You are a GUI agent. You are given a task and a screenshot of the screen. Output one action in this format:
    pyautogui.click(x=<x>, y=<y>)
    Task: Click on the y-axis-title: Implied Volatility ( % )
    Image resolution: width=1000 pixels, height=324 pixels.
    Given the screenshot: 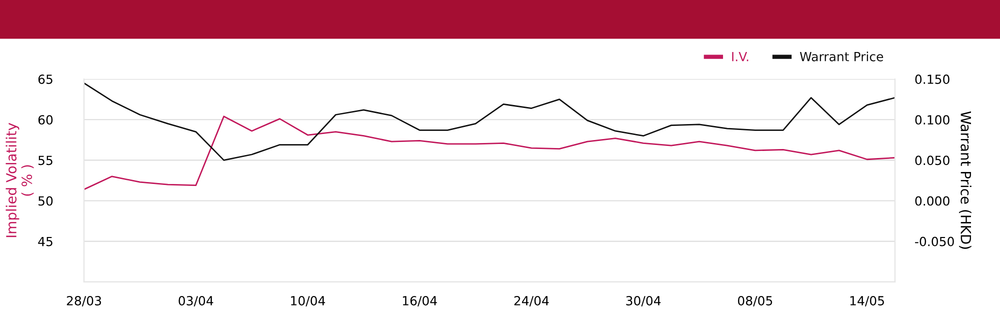 What is the action you would take?
    pyautogui.click(x=20, y=180)
    